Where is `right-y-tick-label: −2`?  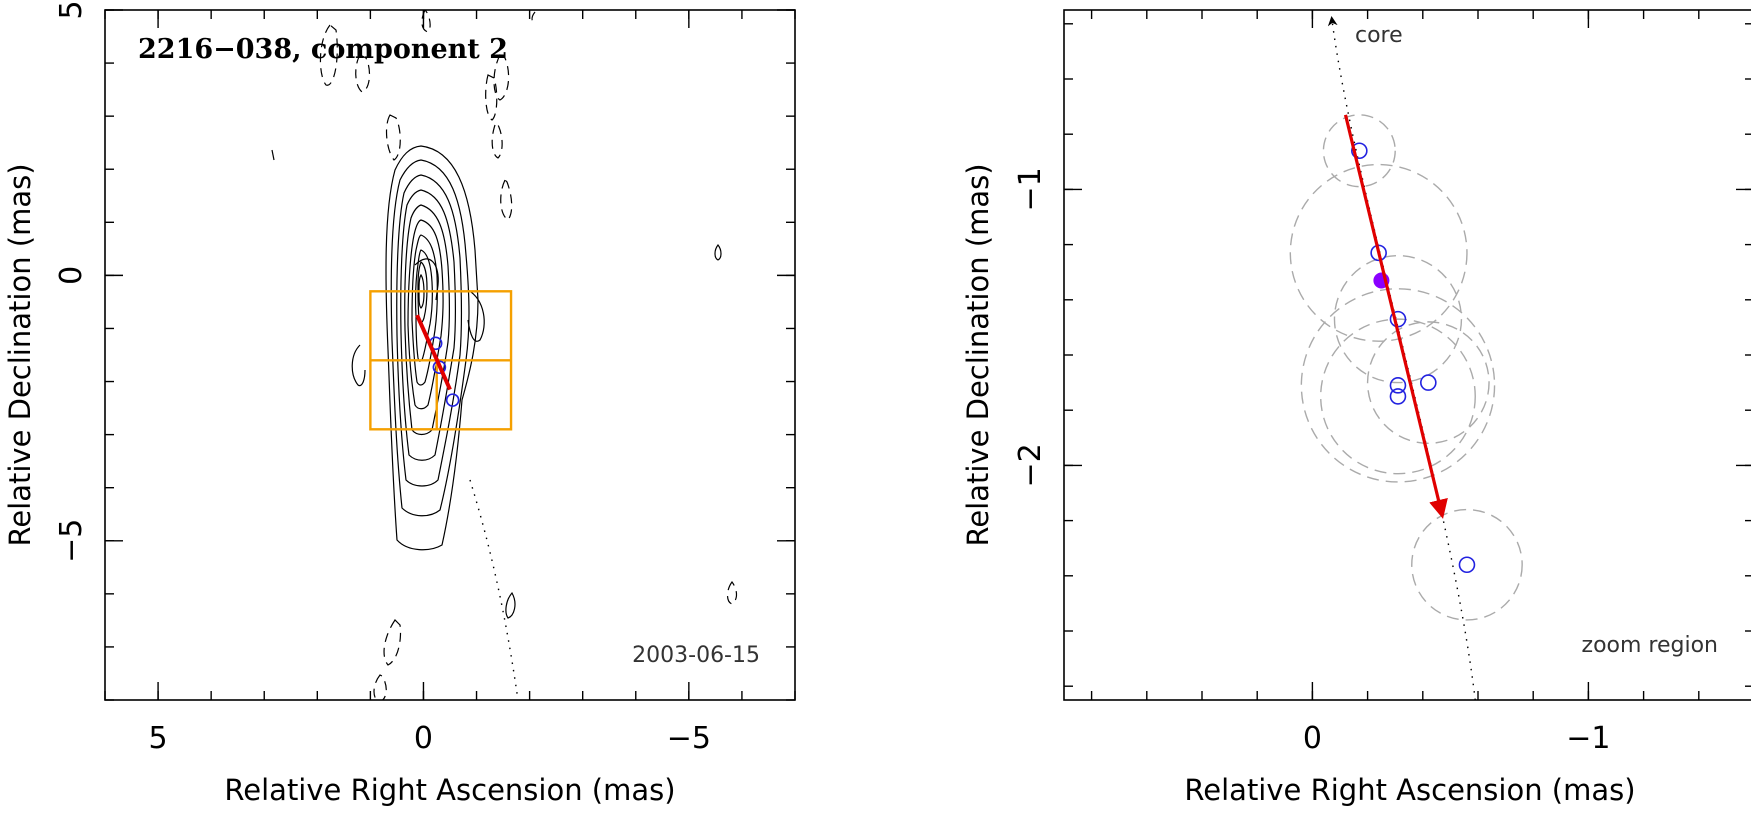 right-y-tick-label: −2 is located at coordinates (1030, 465).